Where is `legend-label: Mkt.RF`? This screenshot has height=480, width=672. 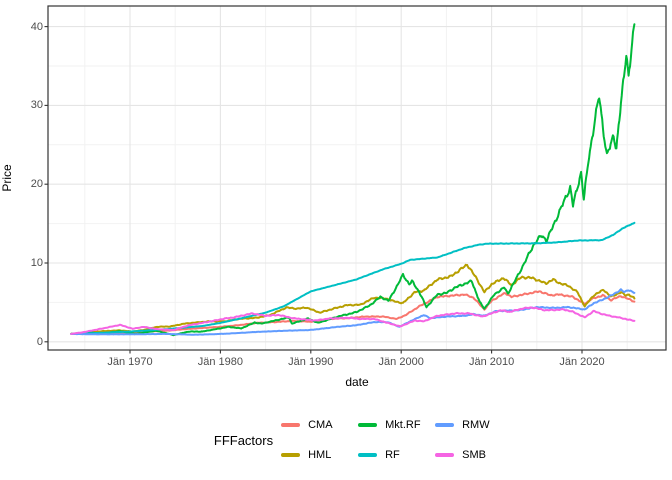
legend-label: Mkt.RF is located at coordinates (403, 425).